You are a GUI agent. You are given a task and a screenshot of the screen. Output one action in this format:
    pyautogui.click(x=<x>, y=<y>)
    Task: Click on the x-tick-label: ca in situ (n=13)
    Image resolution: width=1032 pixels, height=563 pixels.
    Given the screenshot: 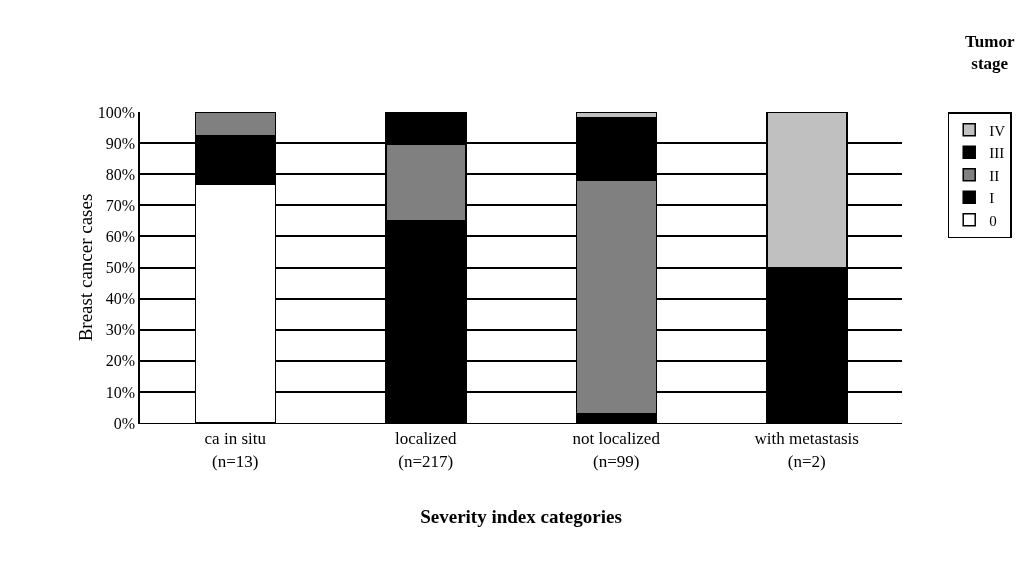 What is the action you would take?
    pyautogui.click(x=235, y=450)
    